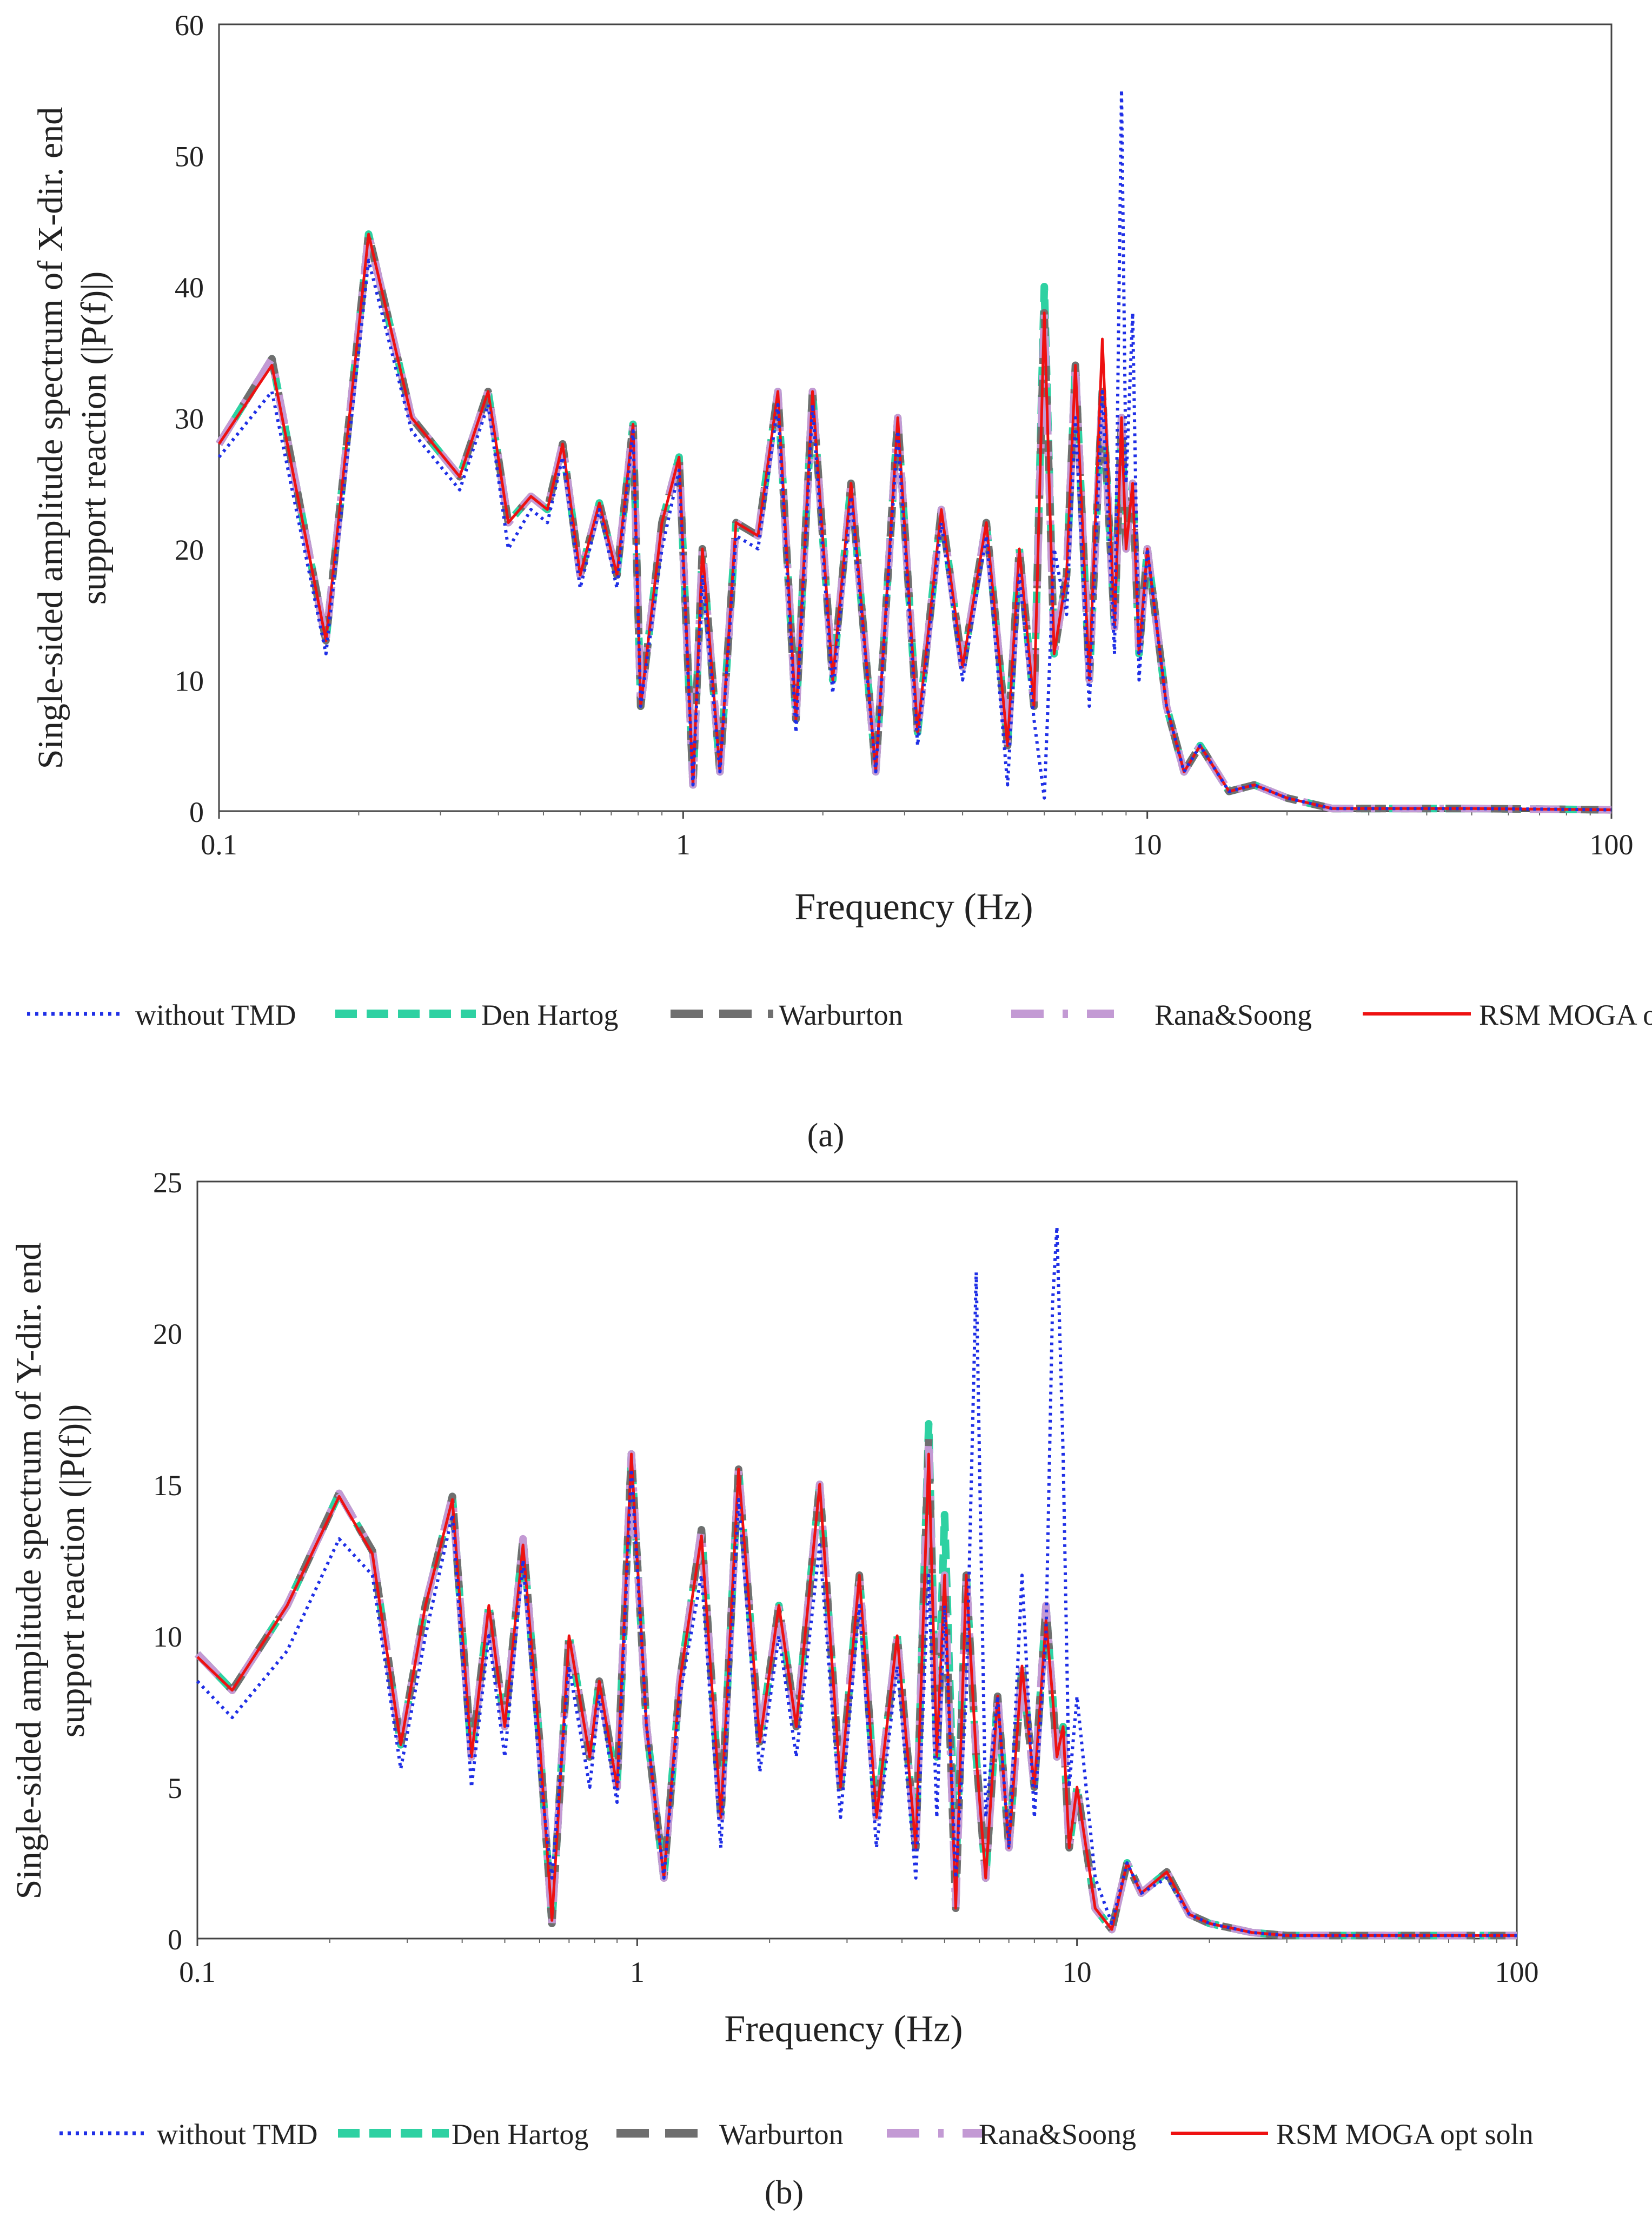  Describe the element at coordinates (826, 1135) in the screenshot. I see `panel-caption-a: (a)` at that location.